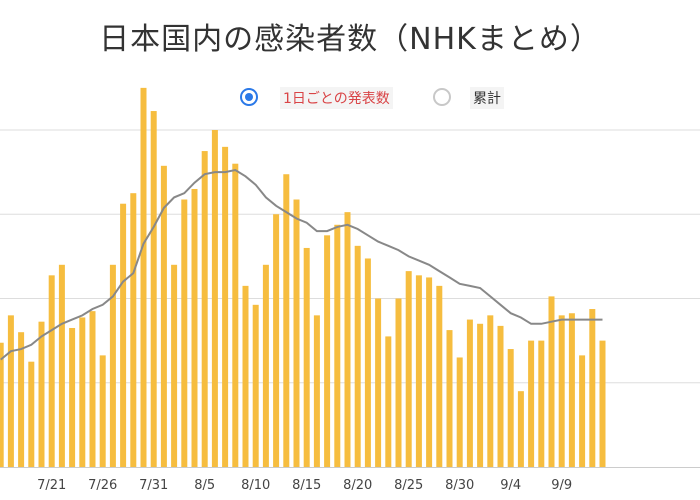 This screenshot has width=700, height=500. What do you see at coordinates (249, 97) in the screenshot?
I see `daily-radio-button` at bounding box center [249, 97].